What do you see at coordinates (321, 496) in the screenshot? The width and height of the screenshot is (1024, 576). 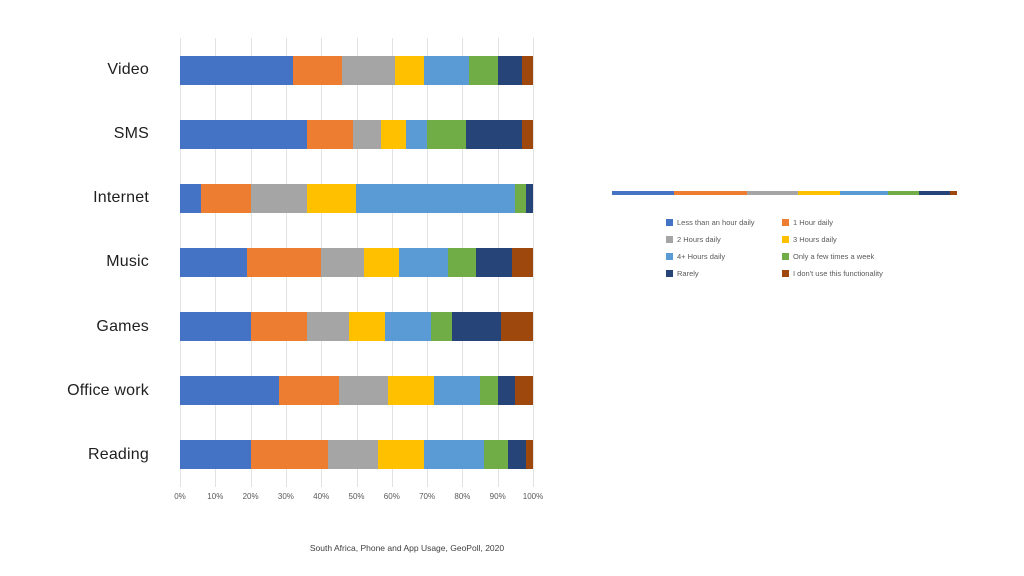 I see `x-tick-label: 40%` at bounding box center [321, 496].